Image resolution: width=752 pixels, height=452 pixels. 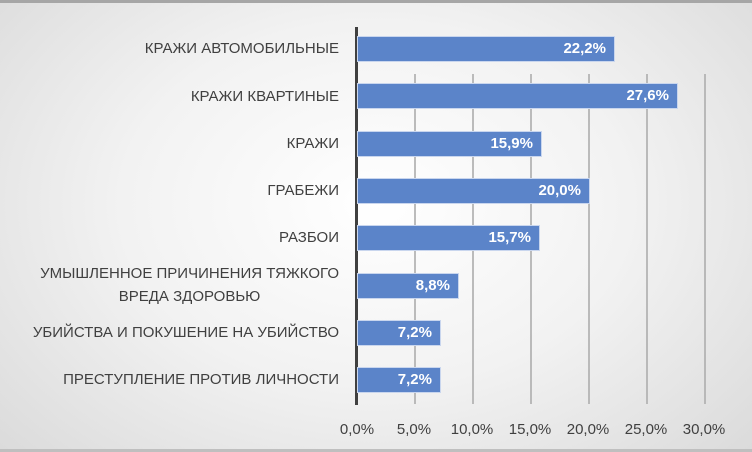 I want to click on category-label: ГРАБЕЖИ, so click(x=303, y=190).